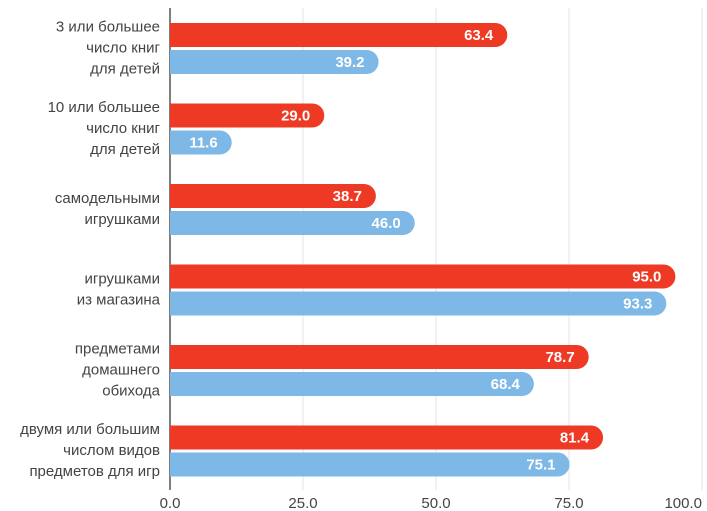  Describe the element at coordinates (637, 303) in the screenshot. I see `value-label: 93.3` at that location.